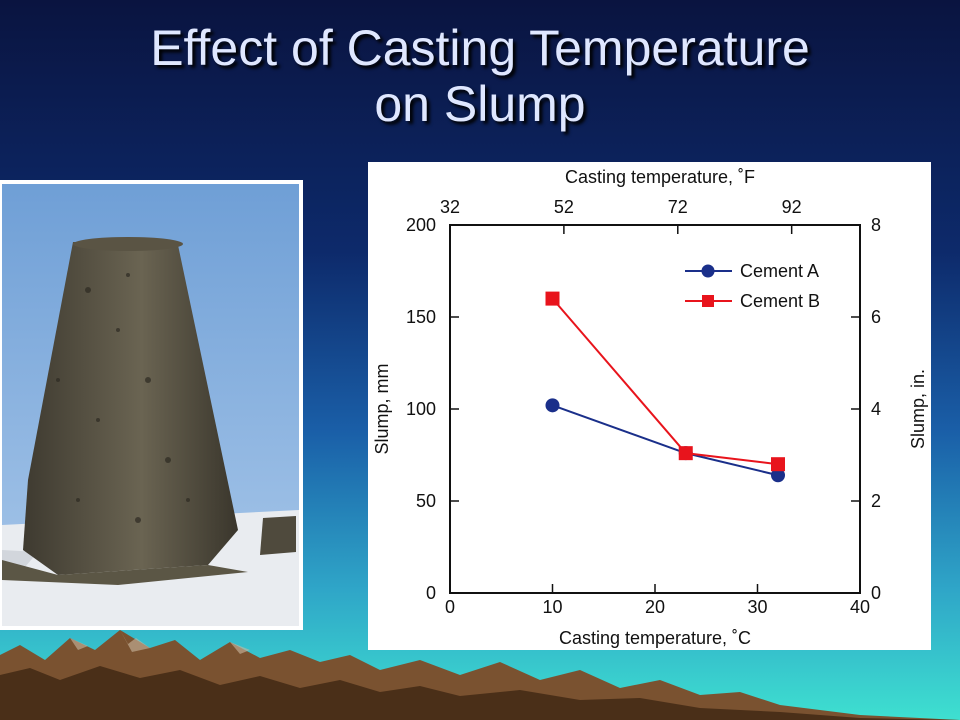  What do you see at coordinates (480, 48) in the screenshot?
I see `slide-title-line-1: Effect of Casting Temperature` at bounding box center [480, 48].